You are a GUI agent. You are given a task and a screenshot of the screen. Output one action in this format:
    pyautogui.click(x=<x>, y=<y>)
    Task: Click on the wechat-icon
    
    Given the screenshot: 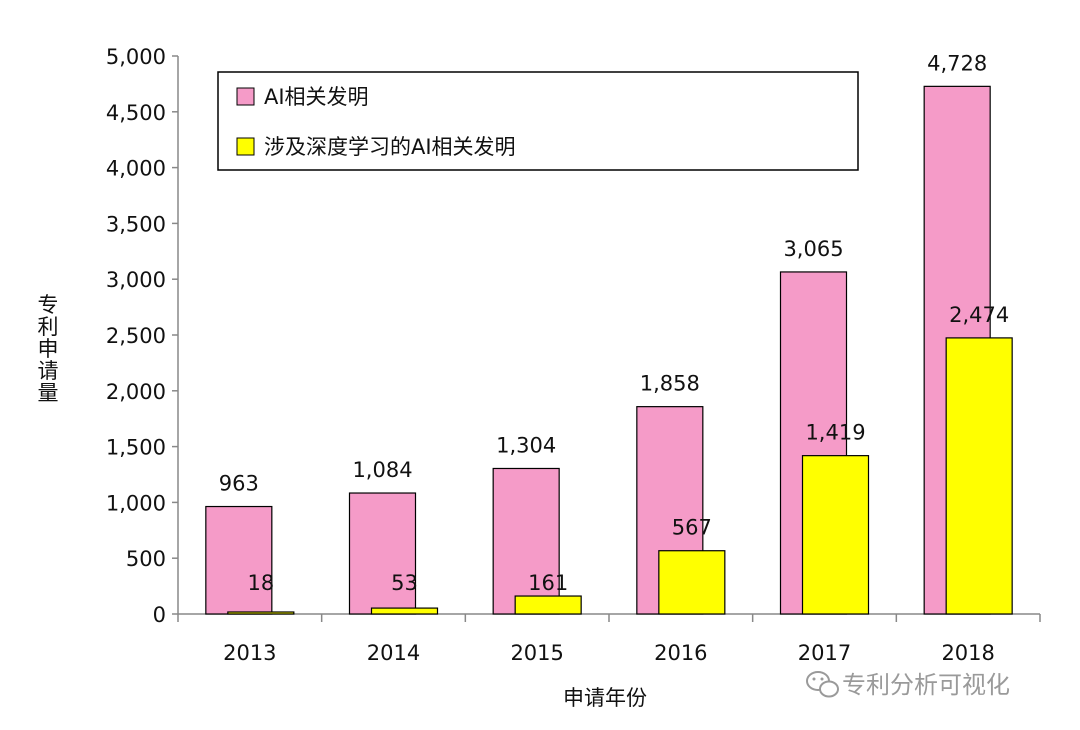 What is the action you would take?
    pyautogui.click(x=822, y=684)
    